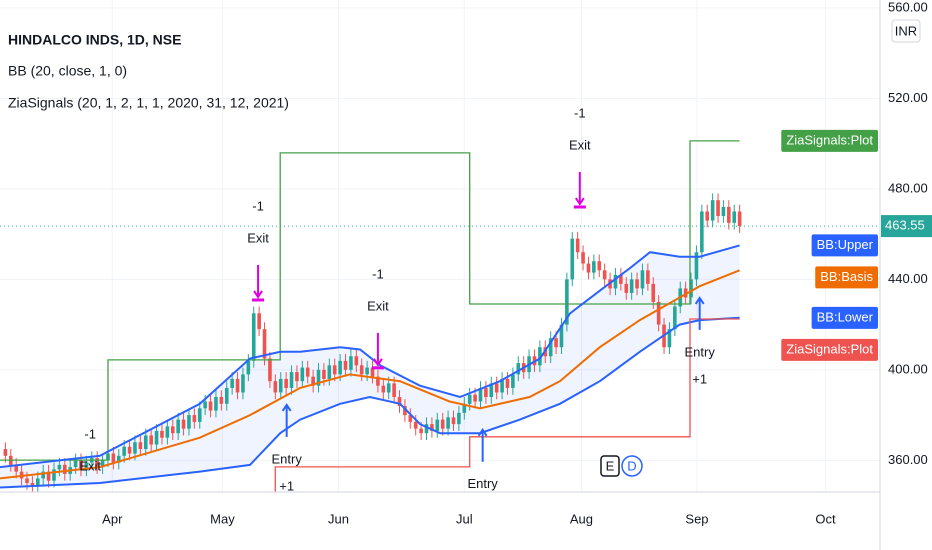 This screenshot has width=932, height=550. Describe the element at coordinates (67, 71) in the screenshot. I see `indicator-legend: BB (20, close, 1, 0)` at that location.